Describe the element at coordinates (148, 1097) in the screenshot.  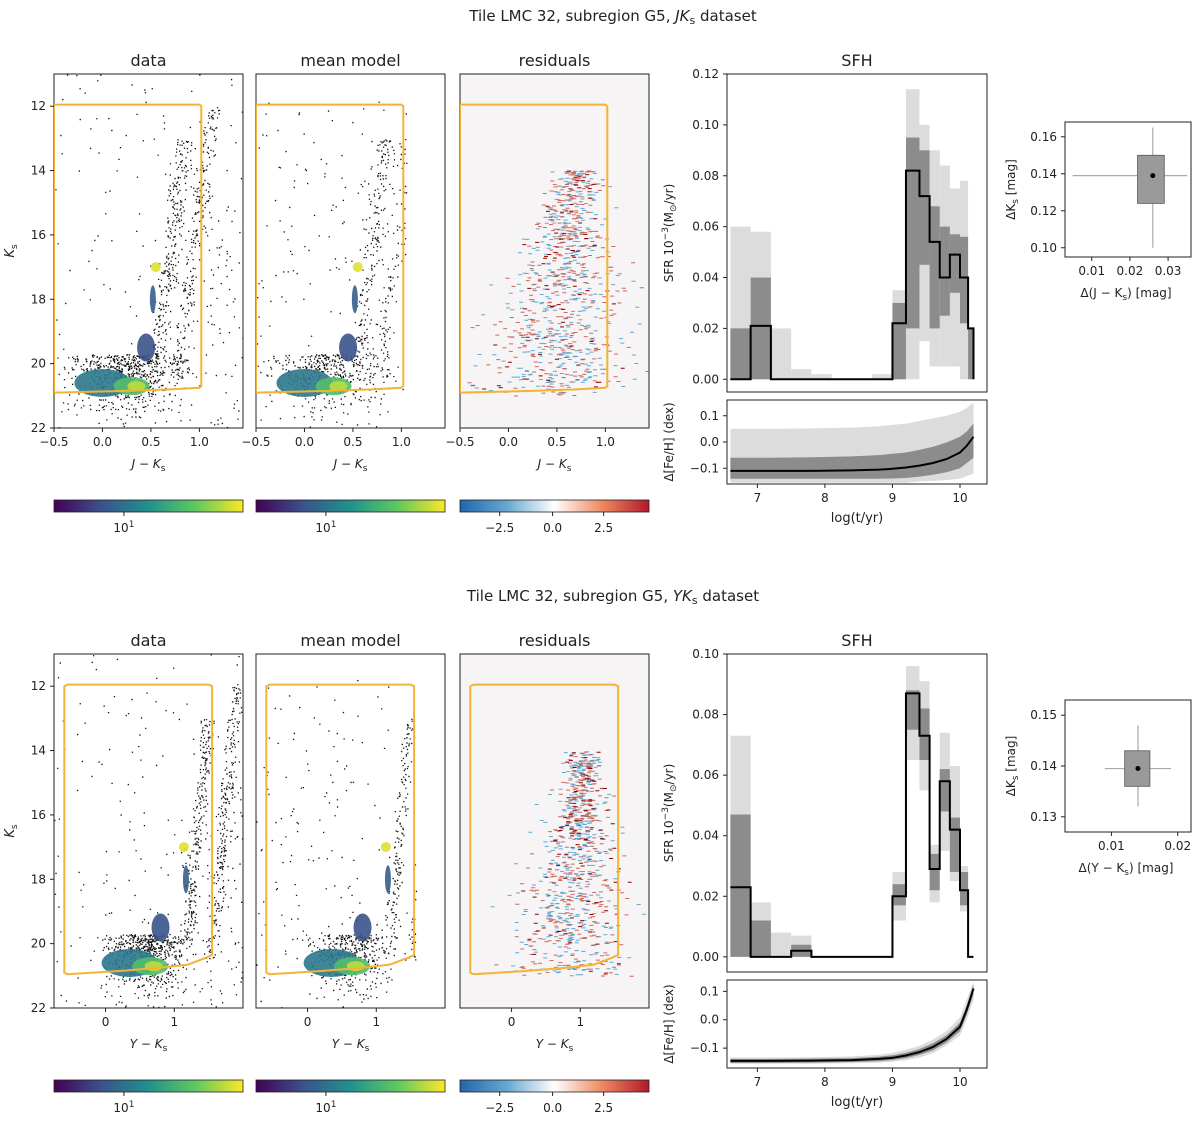
I see `colorbar-data: 101` at that location.